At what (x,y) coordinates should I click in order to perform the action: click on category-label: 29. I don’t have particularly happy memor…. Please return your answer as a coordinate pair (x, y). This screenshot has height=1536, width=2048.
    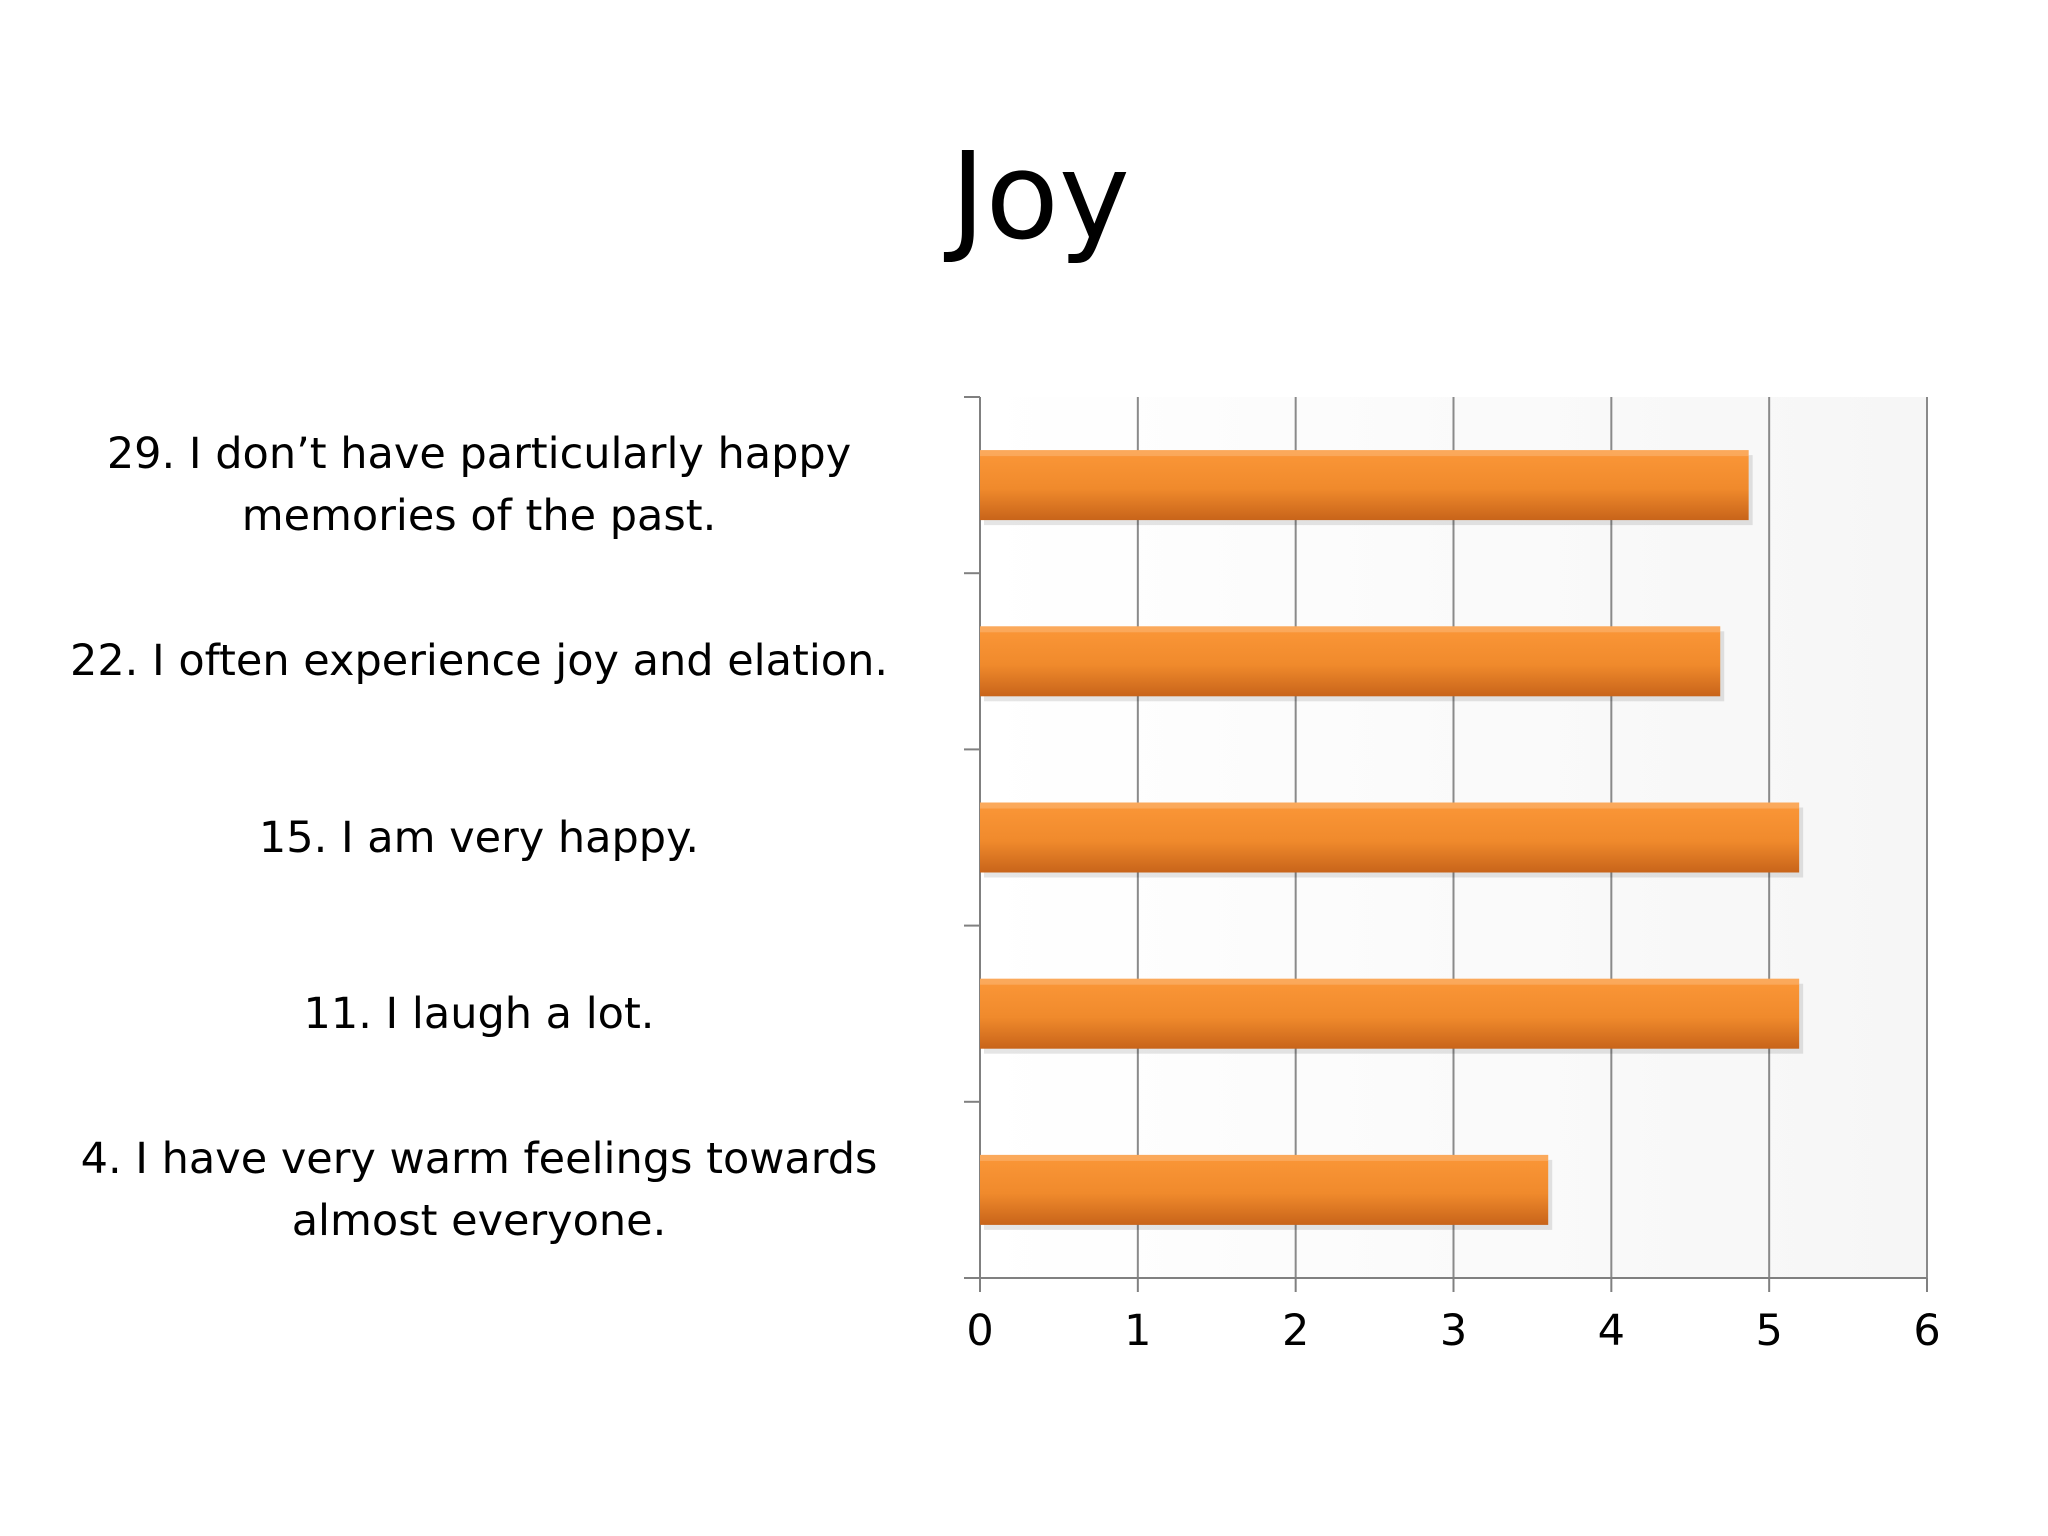
    Looking at the image, I should click on (479, 485).